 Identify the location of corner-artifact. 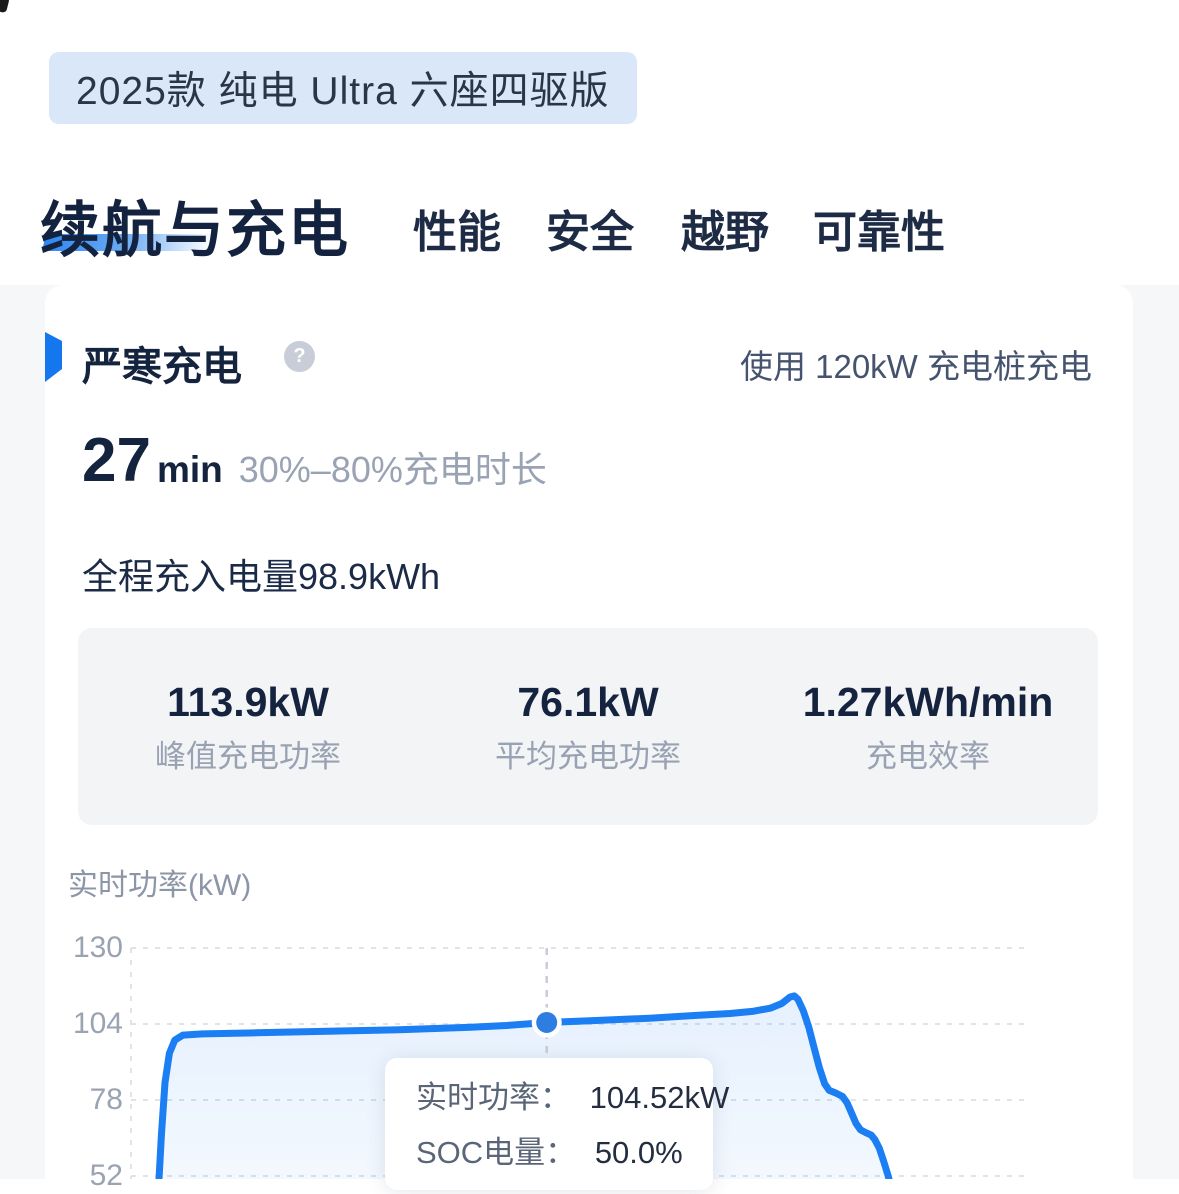
(5, 7).